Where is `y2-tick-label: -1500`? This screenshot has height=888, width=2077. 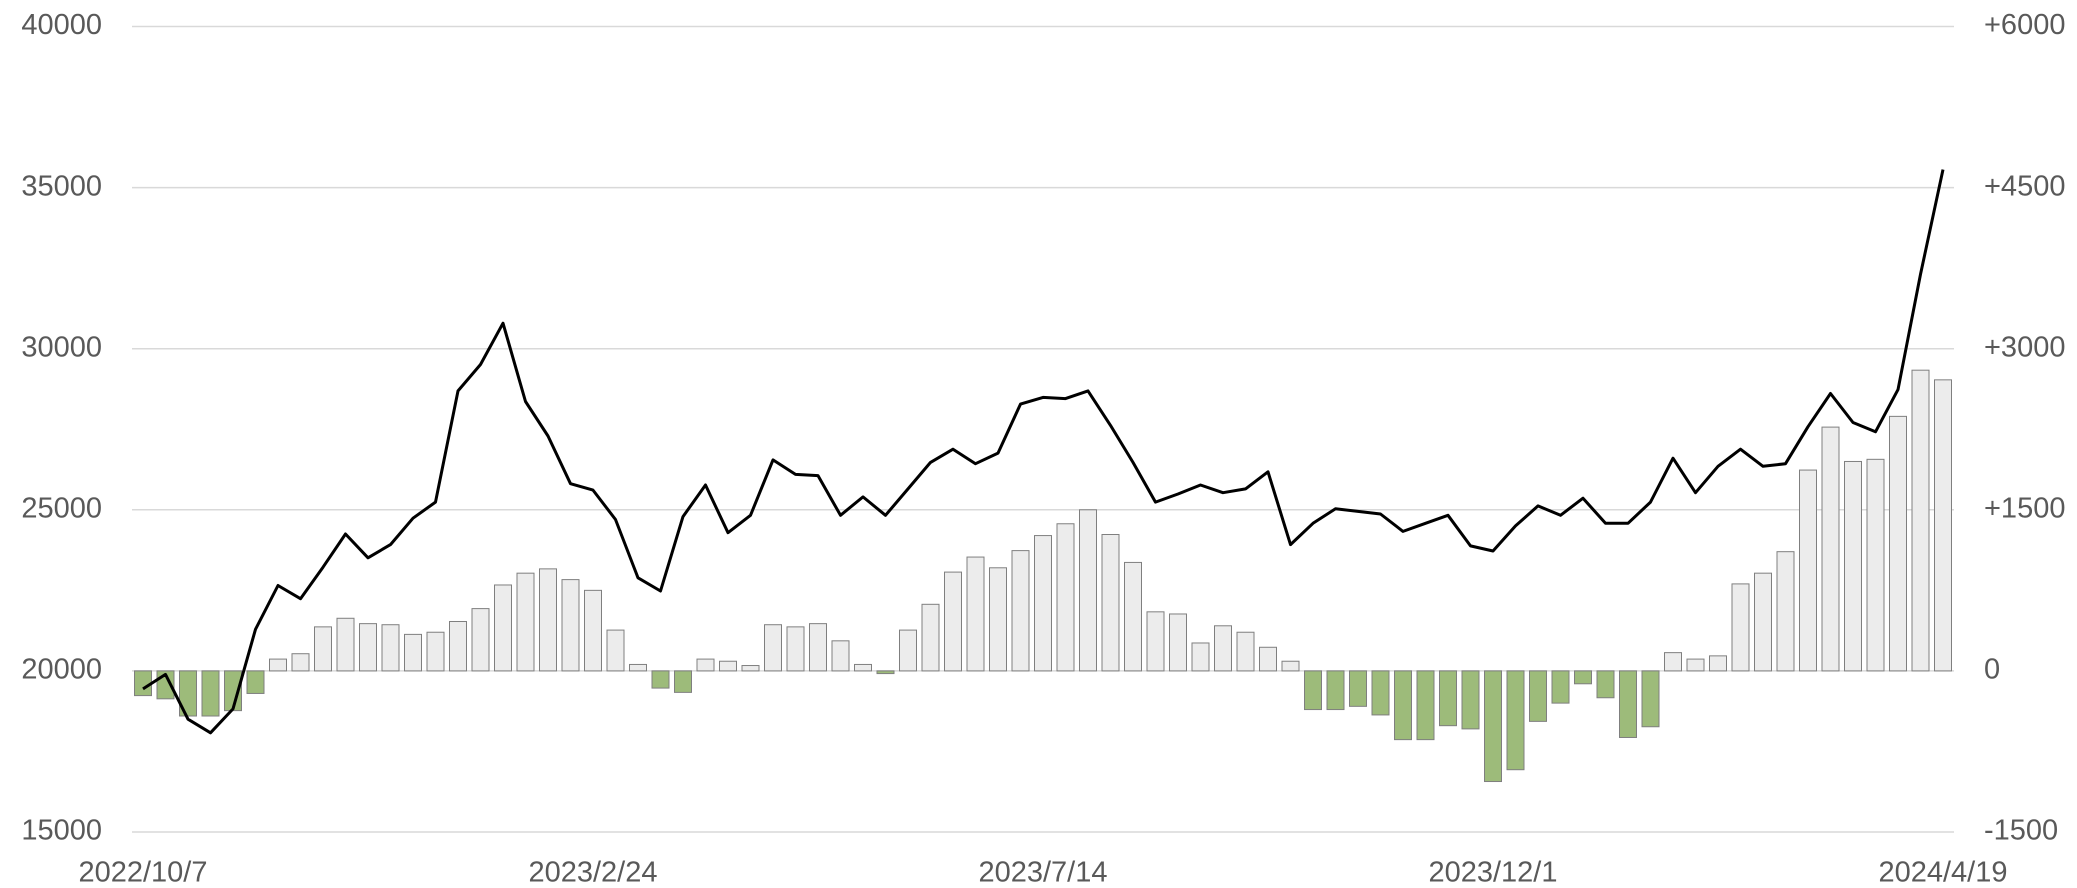 y2-tick-label: -1500 is located at coordinates (2021, 831).